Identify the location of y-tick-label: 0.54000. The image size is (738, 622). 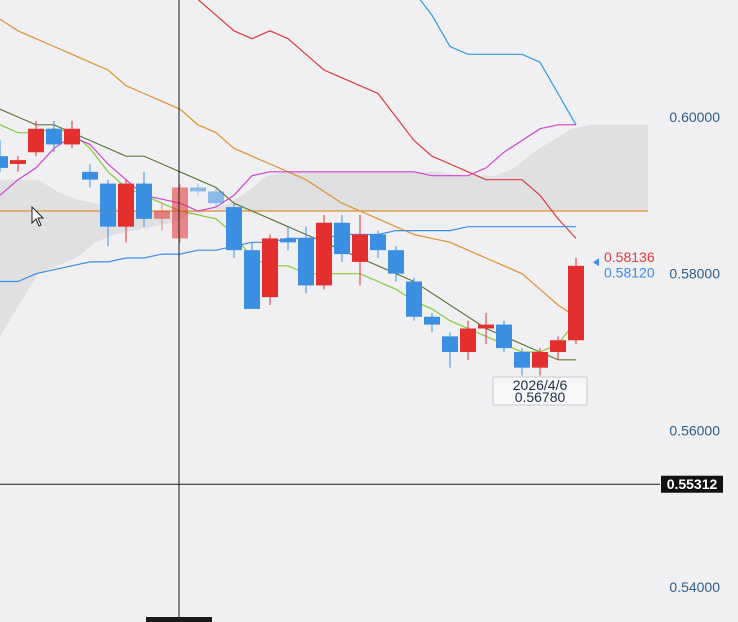
(694, 587).